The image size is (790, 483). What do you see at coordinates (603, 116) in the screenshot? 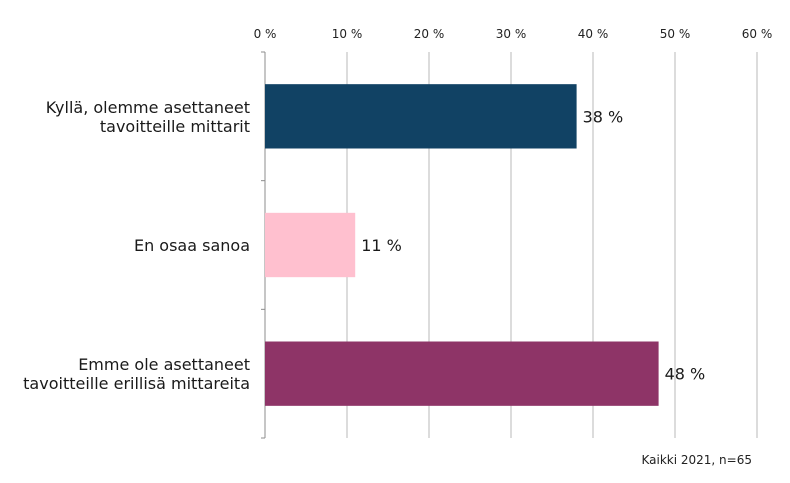
I see `bar-value-label: 38 %` at bounding box center [603, 116].